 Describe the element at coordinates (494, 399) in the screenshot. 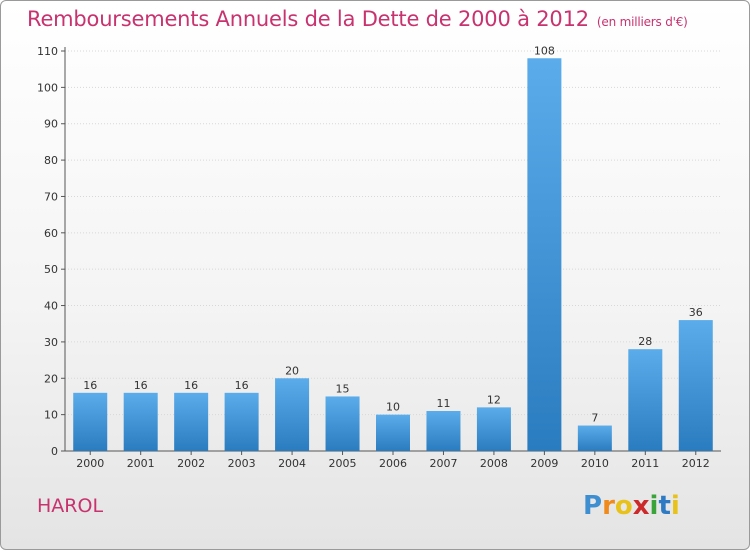

I see `data-label: 12` at that location.